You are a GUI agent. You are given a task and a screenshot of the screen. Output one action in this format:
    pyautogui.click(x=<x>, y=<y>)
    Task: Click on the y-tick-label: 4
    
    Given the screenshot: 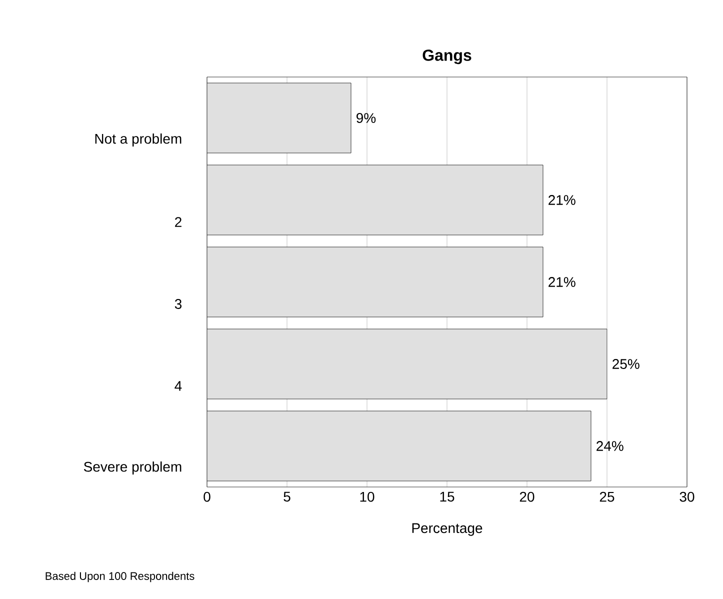 What is the action you would take?
    pyautogui.click(x=178, y=386)
    